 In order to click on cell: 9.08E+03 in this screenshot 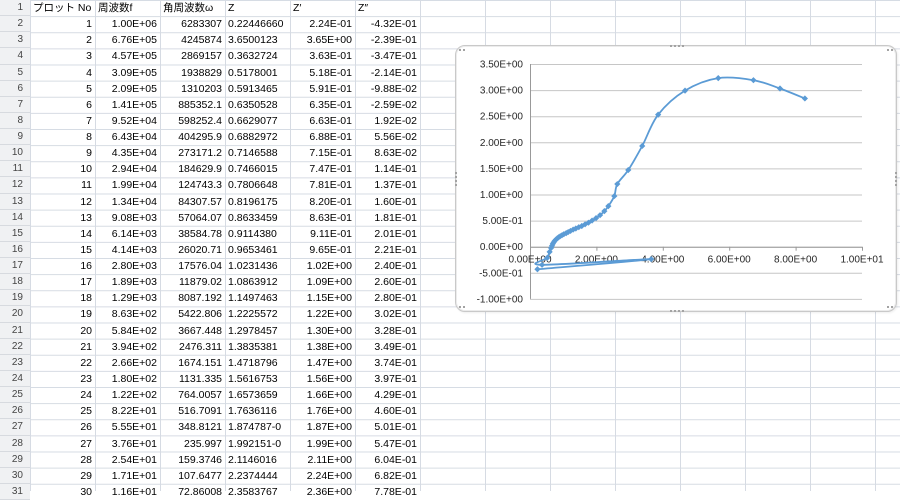, I will do `click(134, 217)`.